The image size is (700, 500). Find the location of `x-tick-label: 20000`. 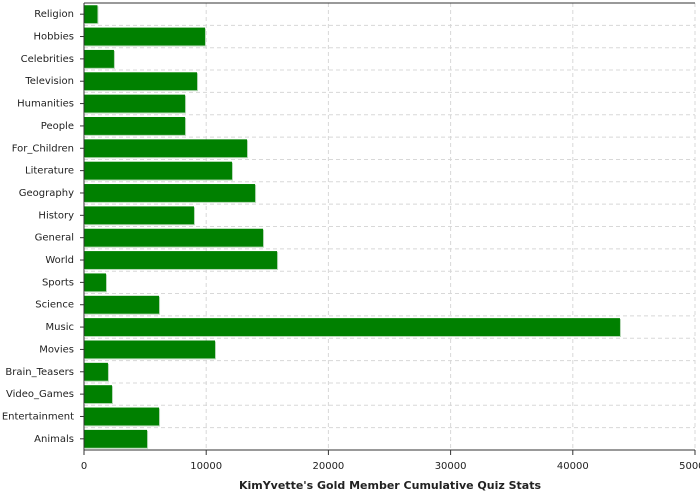

x-tick-label: 20000 is located at coordinates (328, 466).